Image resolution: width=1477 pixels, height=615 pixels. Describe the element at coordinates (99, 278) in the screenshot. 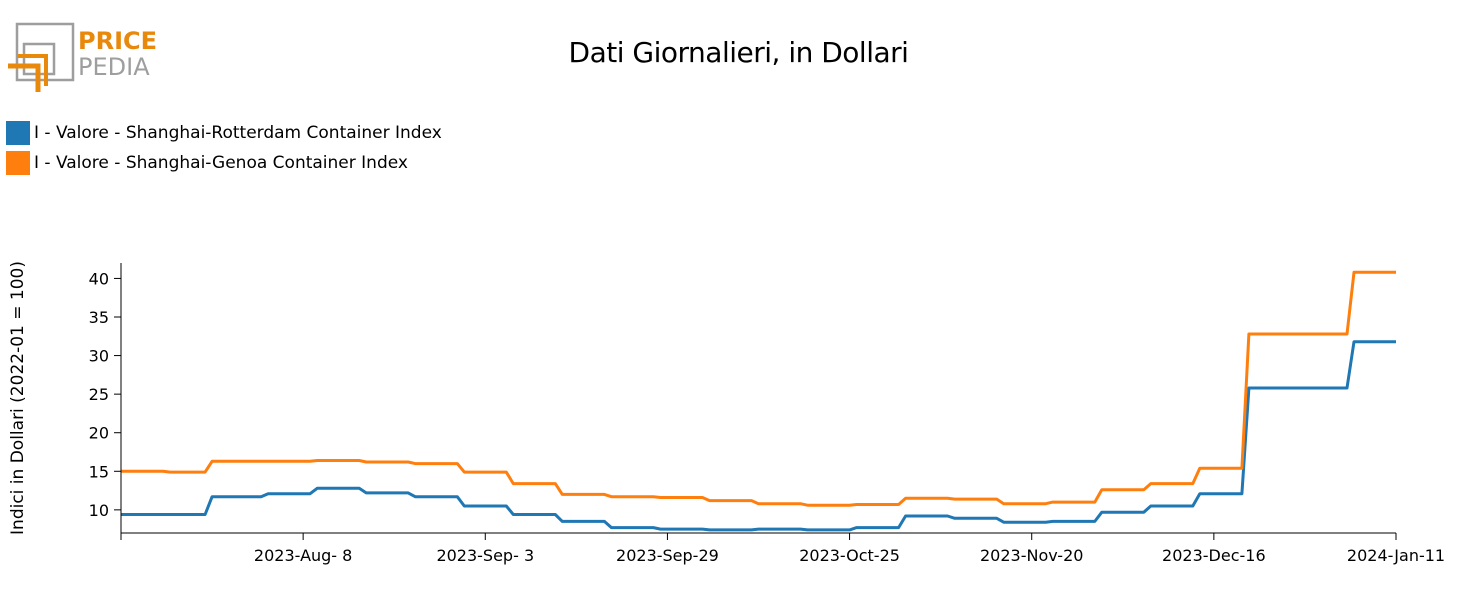

I see `y-tick-label: 40` at that location.